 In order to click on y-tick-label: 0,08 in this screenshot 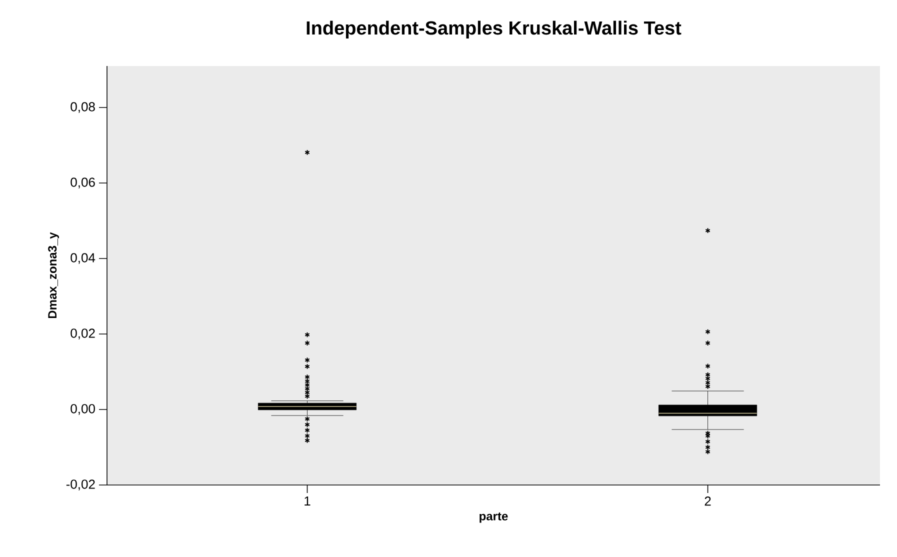, I will do `click(82, 107)`.